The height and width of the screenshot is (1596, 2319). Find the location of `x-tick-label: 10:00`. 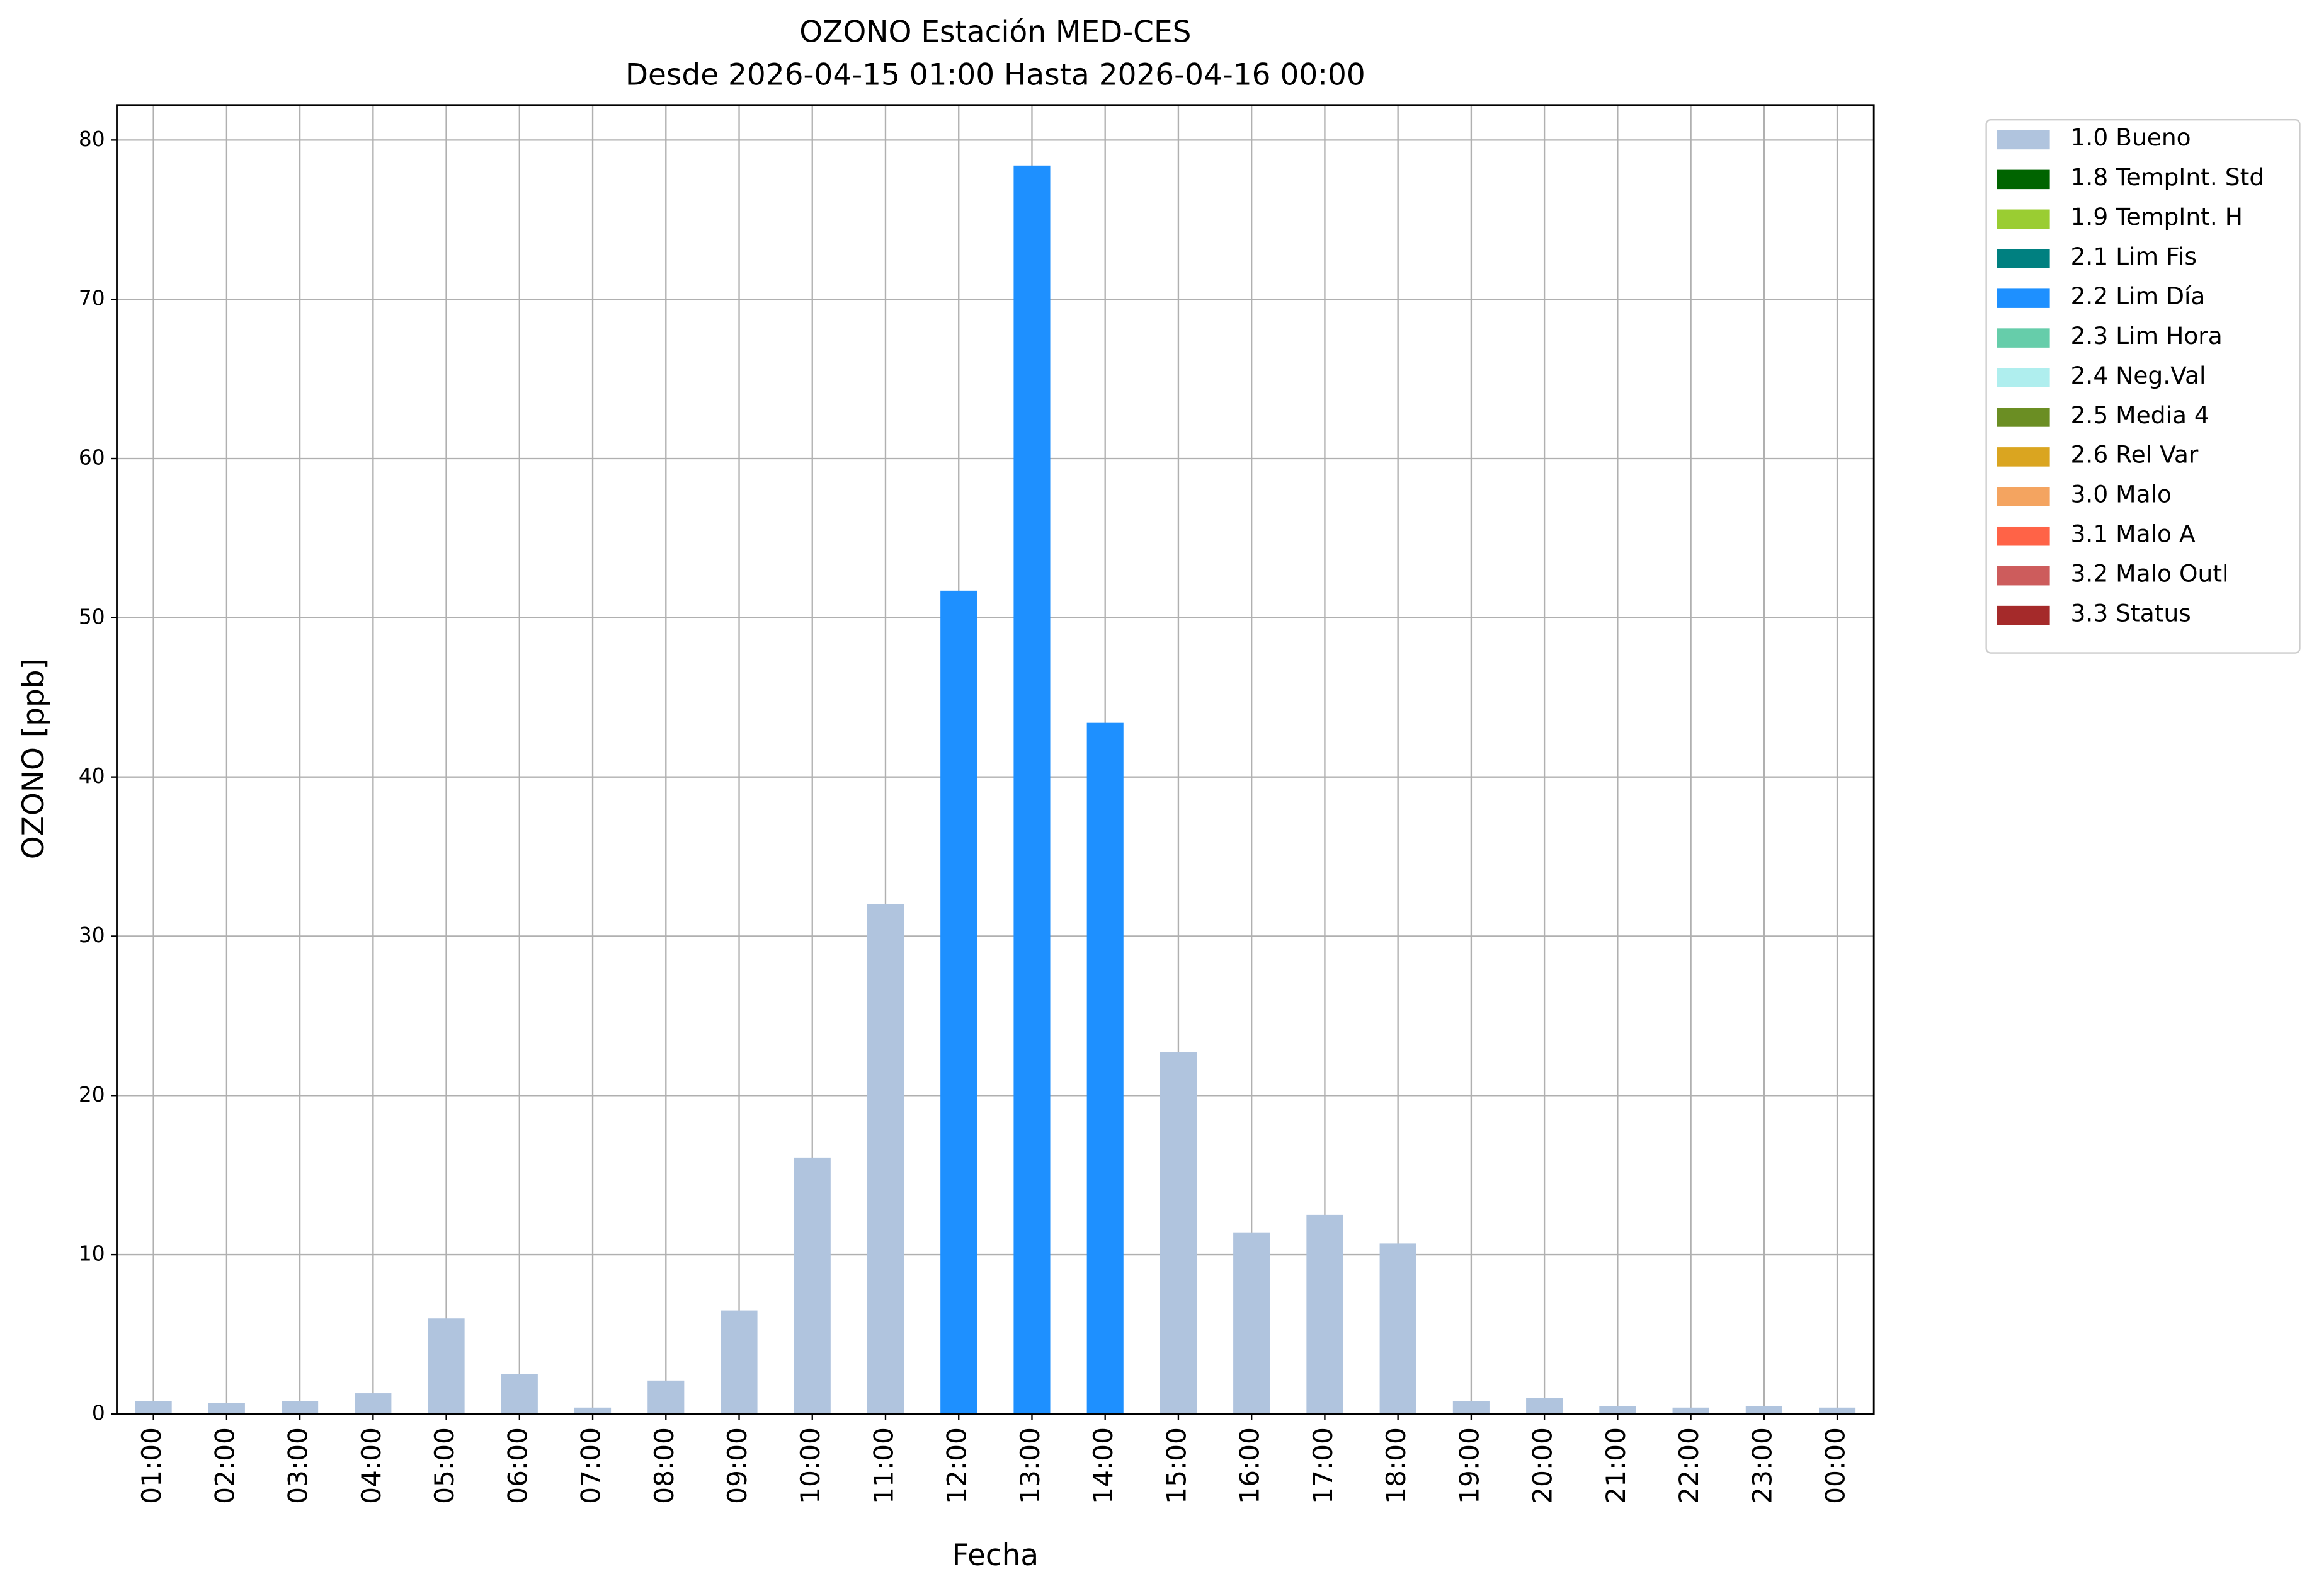

x-tick-label: 10:00 is located at coordinates (810, 1465).